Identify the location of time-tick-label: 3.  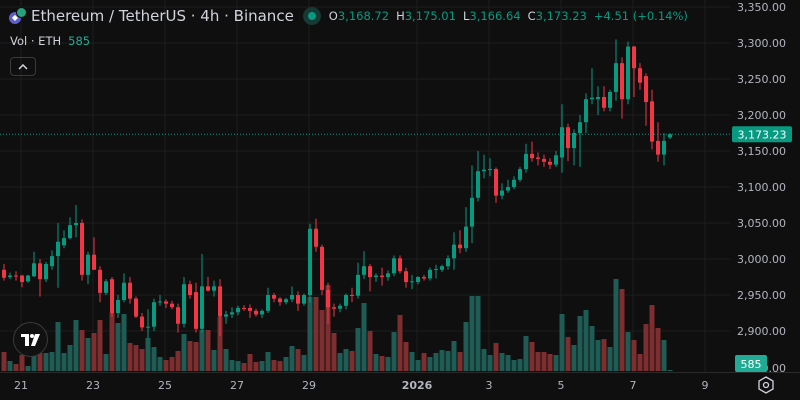
(489, 385).